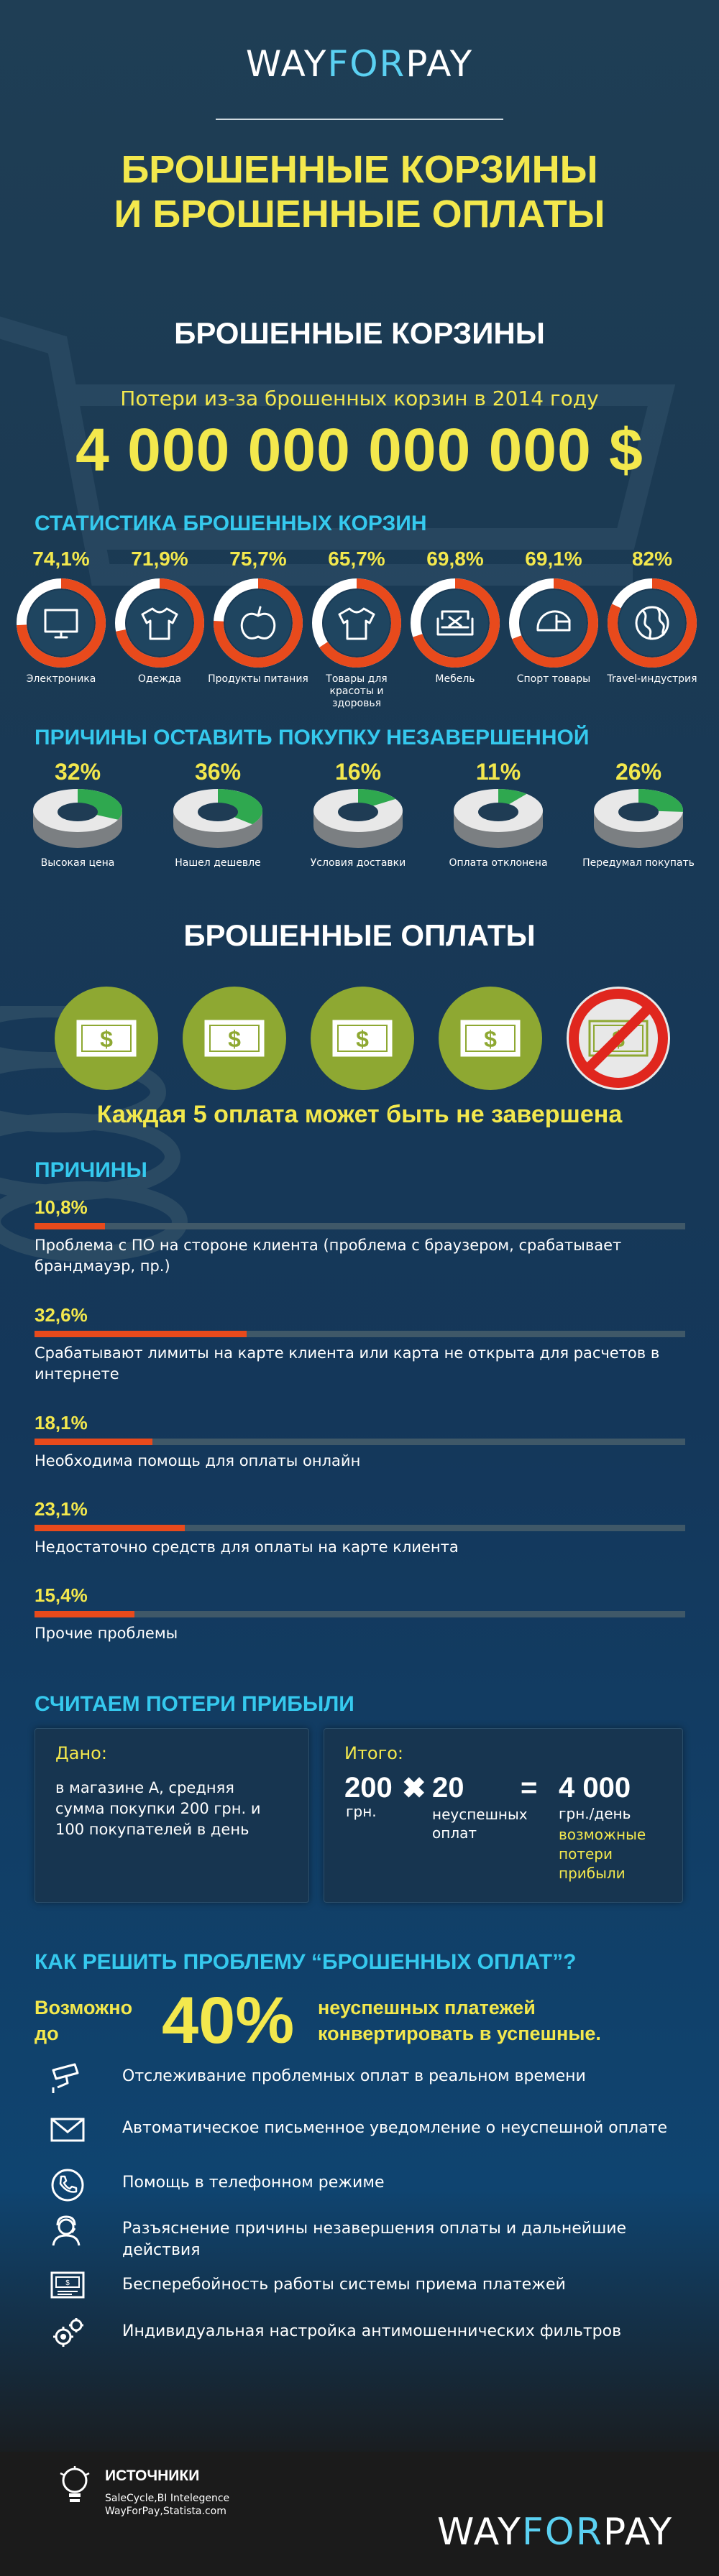 Image resolution: width=719 pixels, height=2576 pixels. I want to click on reason-percent: 26%, so click(638, 772).